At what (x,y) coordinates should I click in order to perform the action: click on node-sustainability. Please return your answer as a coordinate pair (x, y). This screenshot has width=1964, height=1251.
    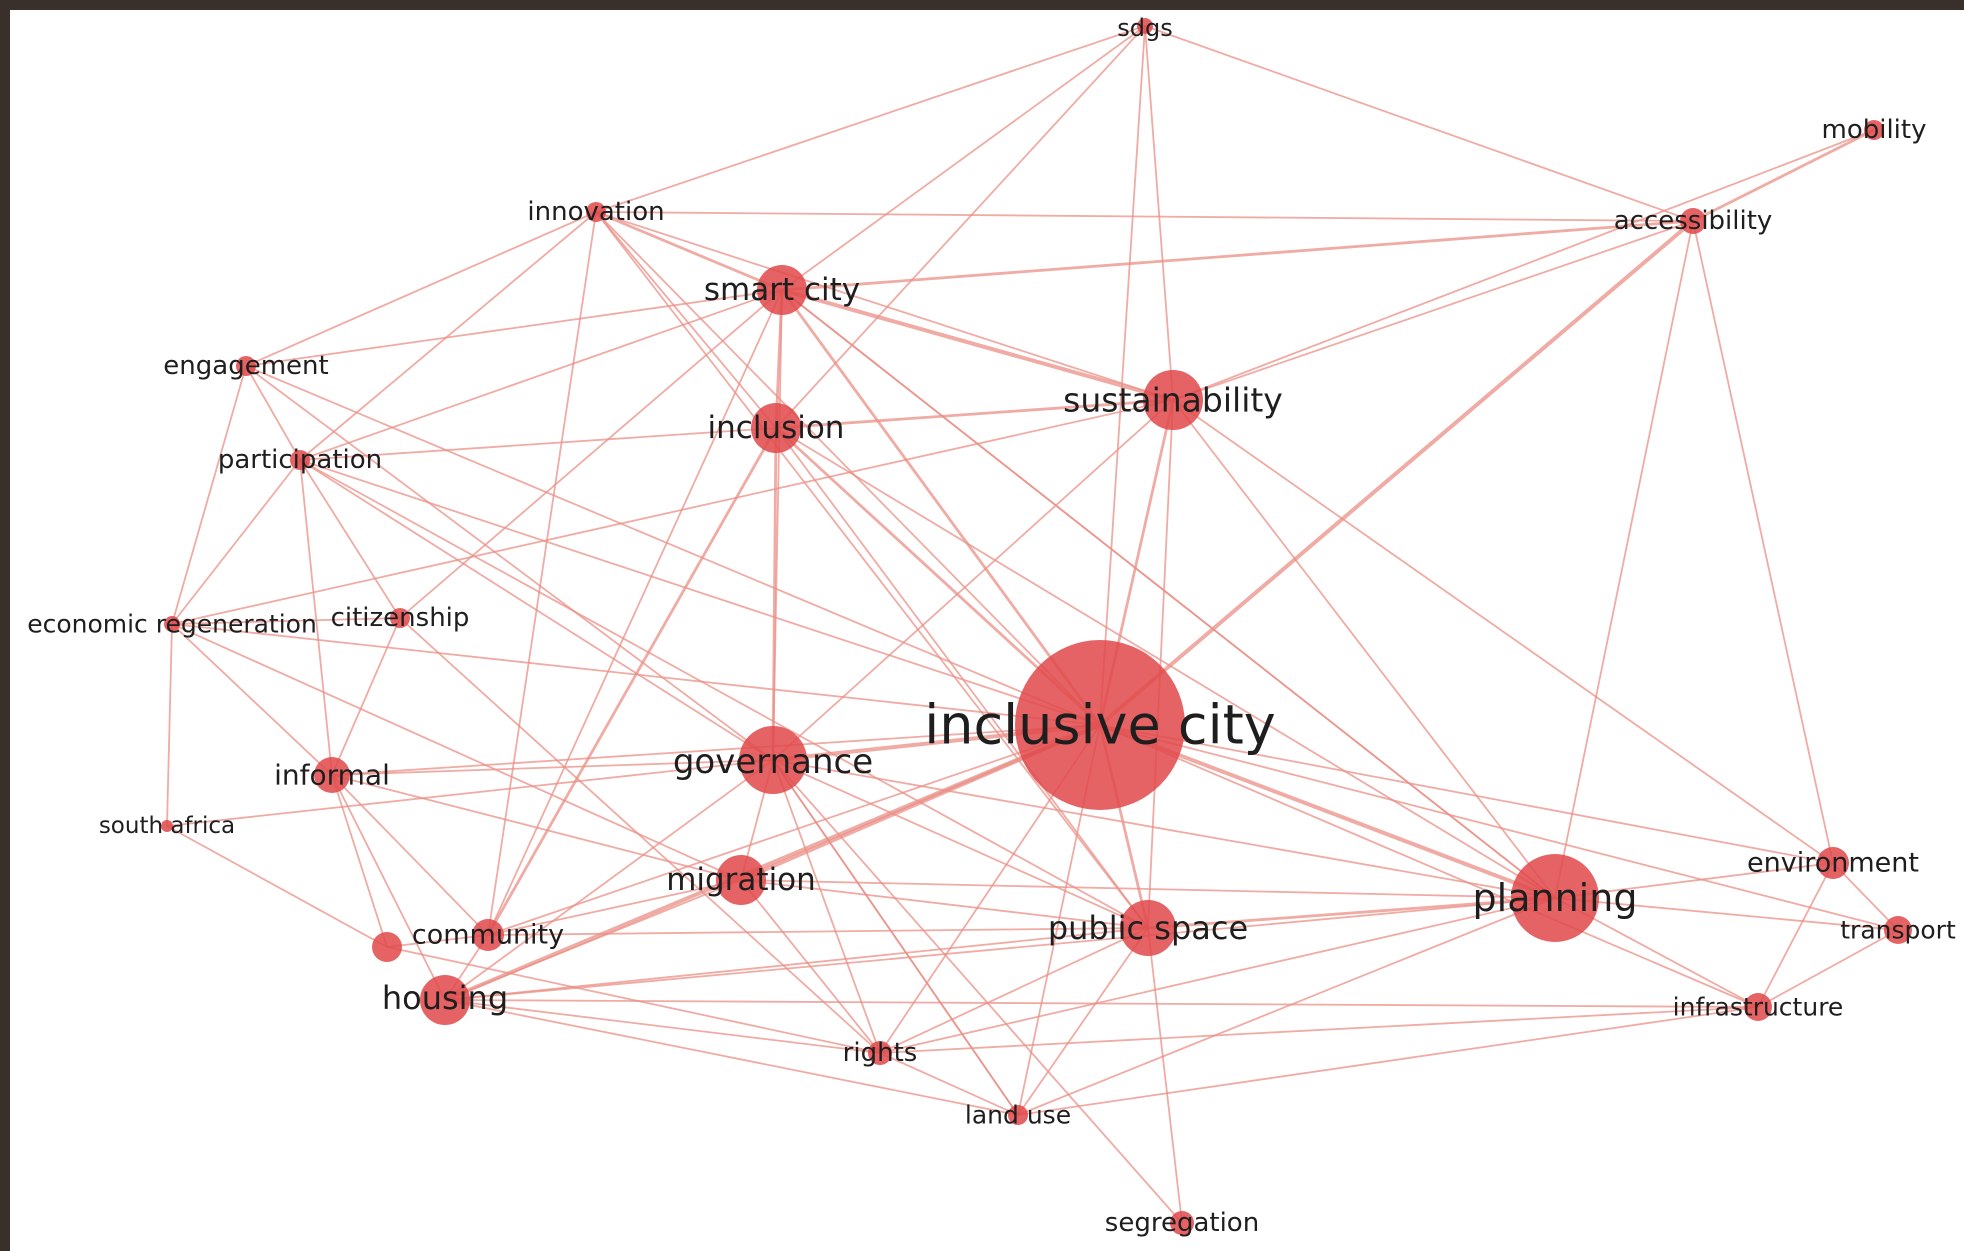
    Looking at the image, I should click on (1173, 400).